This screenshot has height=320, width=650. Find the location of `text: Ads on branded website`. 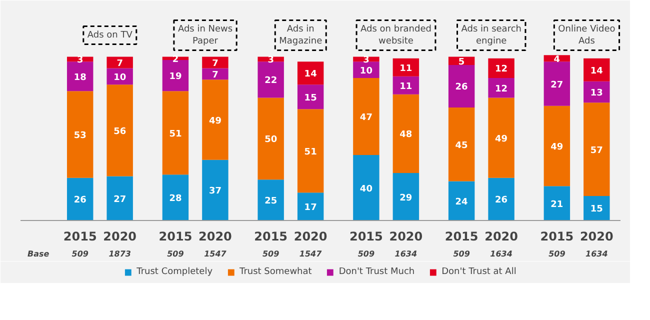

text: Ads on branded website is located at coordinates (396, 35).